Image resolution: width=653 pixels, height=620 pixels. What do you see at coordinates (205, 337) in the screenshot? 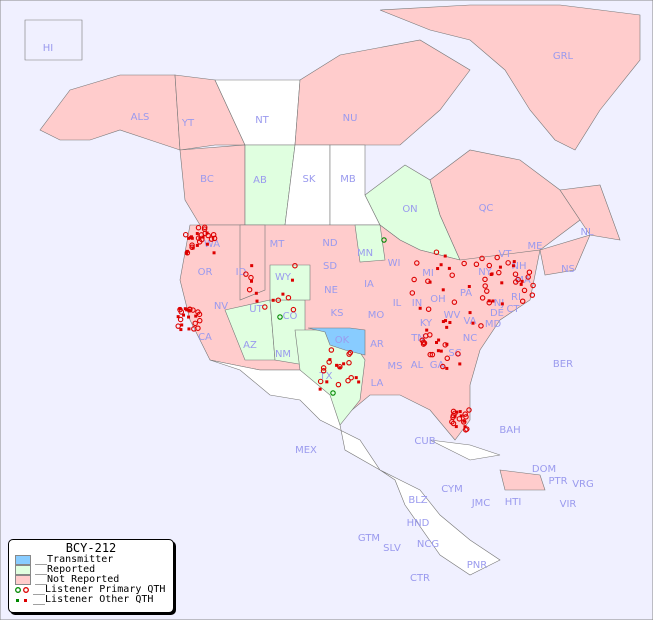
I see `region-label-ca: CA` at bounding box center [205, 337].